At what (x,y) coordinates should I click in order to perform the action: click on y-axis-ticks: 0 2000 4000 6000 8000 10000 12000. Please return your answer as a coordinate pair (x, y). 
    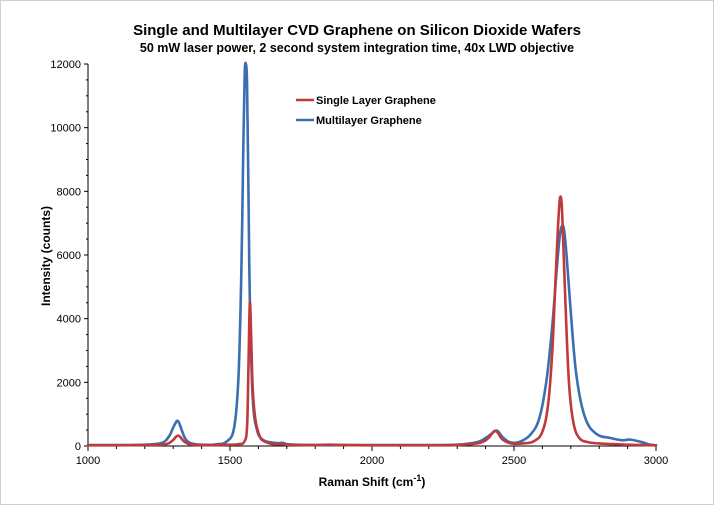
    Looking at the image, I should click on (69, 256).